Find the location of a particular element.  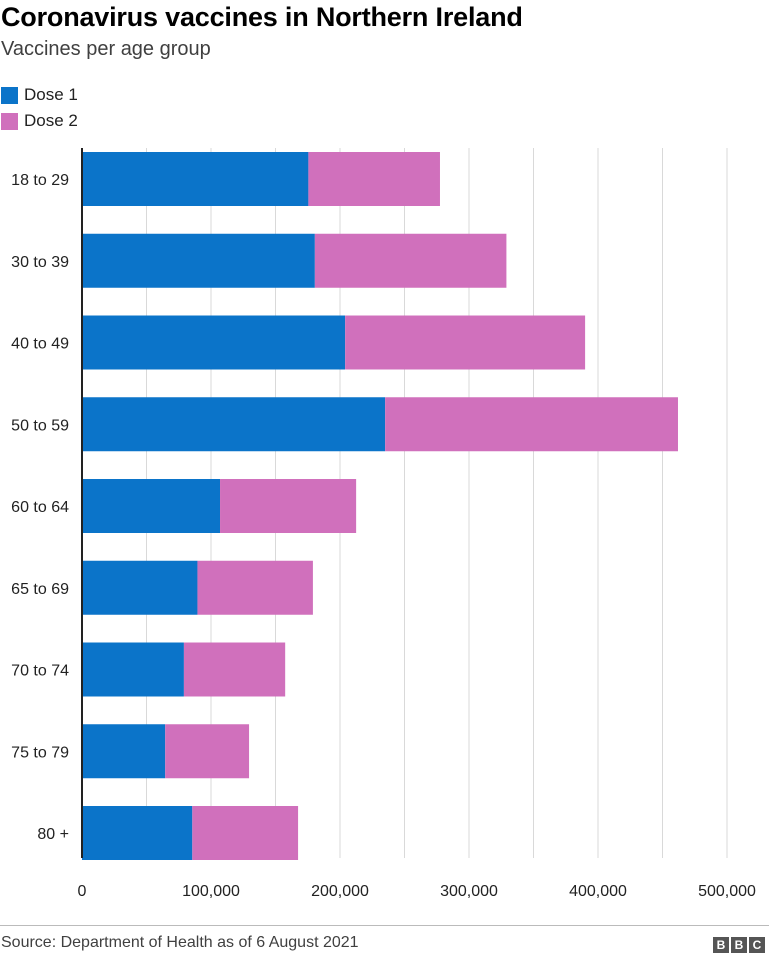

legend-item-dose-2: Dose 2 is located at coordinates (39, 121).